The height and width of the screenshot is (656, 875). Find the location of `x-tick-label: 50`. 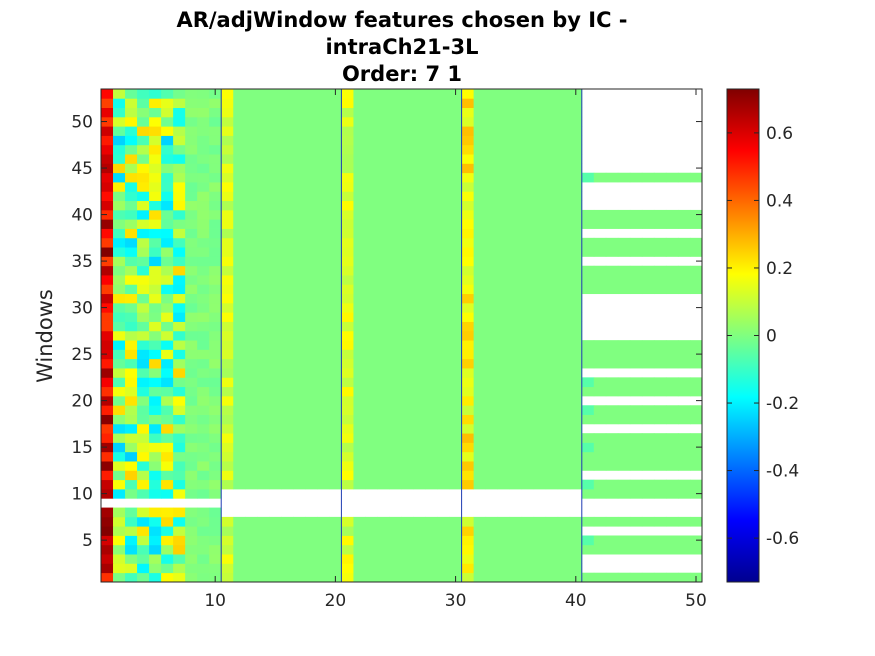

x-tick-label: 50 is located at coordinates (696, 601).